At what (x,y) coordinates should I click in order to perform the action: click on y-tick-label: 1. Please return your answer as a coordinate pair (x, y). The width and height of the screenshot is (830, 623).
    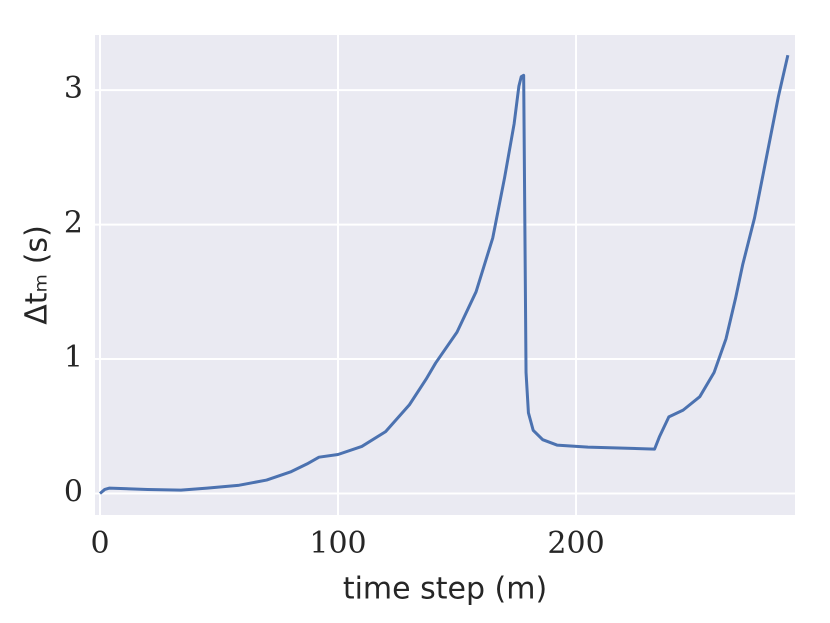
    Looking at the image, I should click on (73, 357).